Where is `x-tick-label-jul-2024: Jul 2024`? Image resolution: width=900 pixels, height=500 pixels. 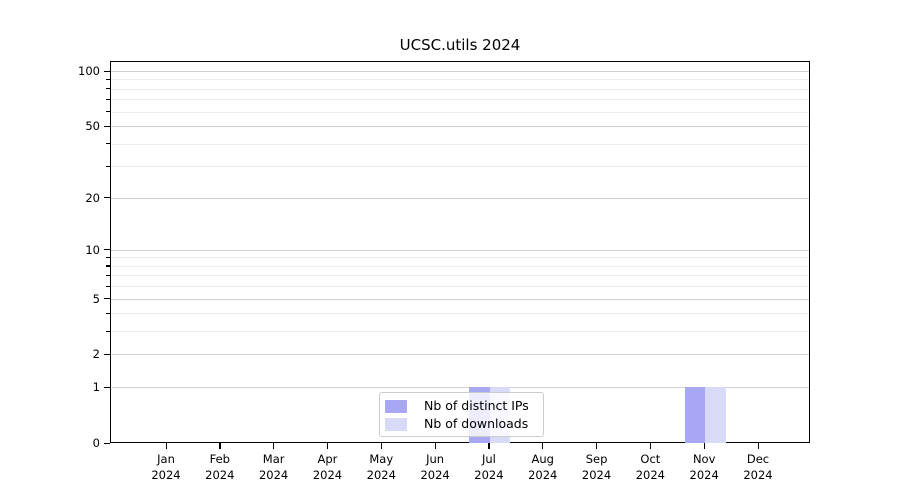
x-tick-label-jul-2024: Jul 2024 is located at coordinates (489, 467).